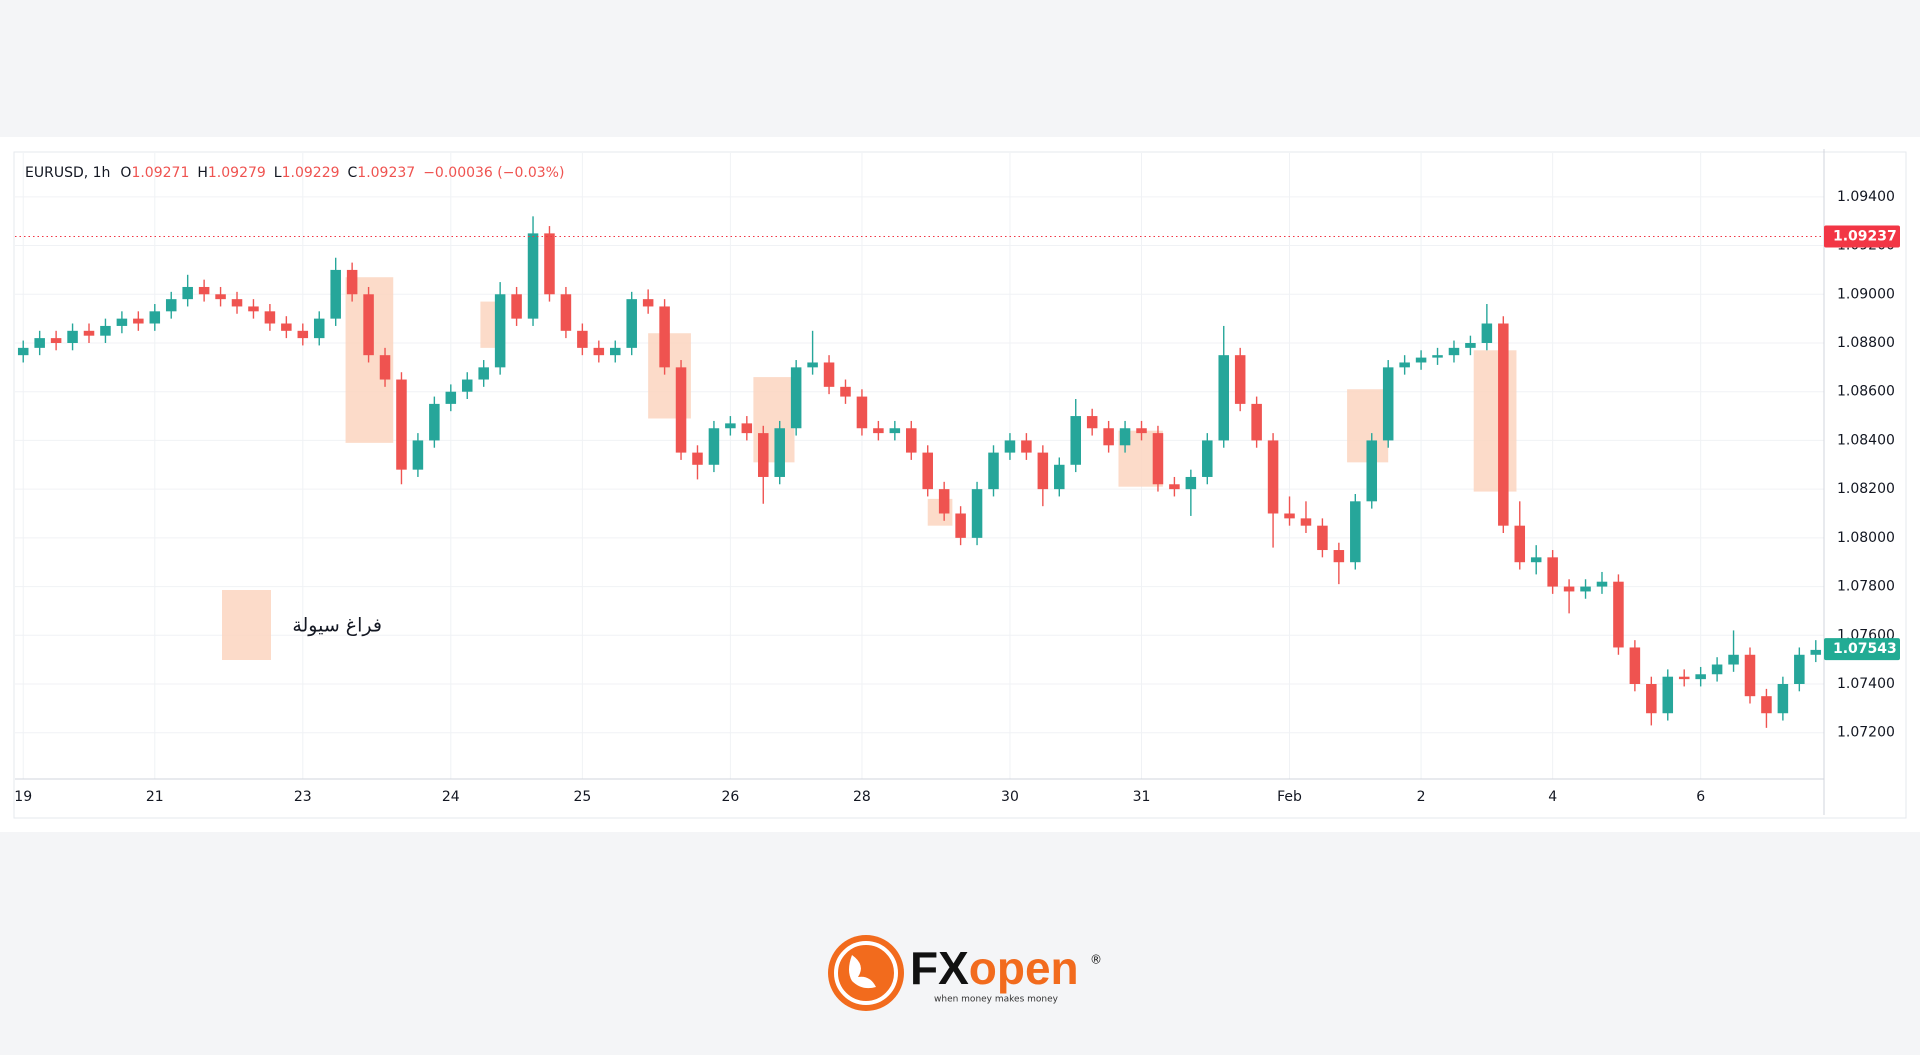 This screenshot has height=1055, width=1920. What do you see at coordinates (311, 173) in the screenshot?
I see `ohlc-value: 1.09229` at bounding box center [311, 173].